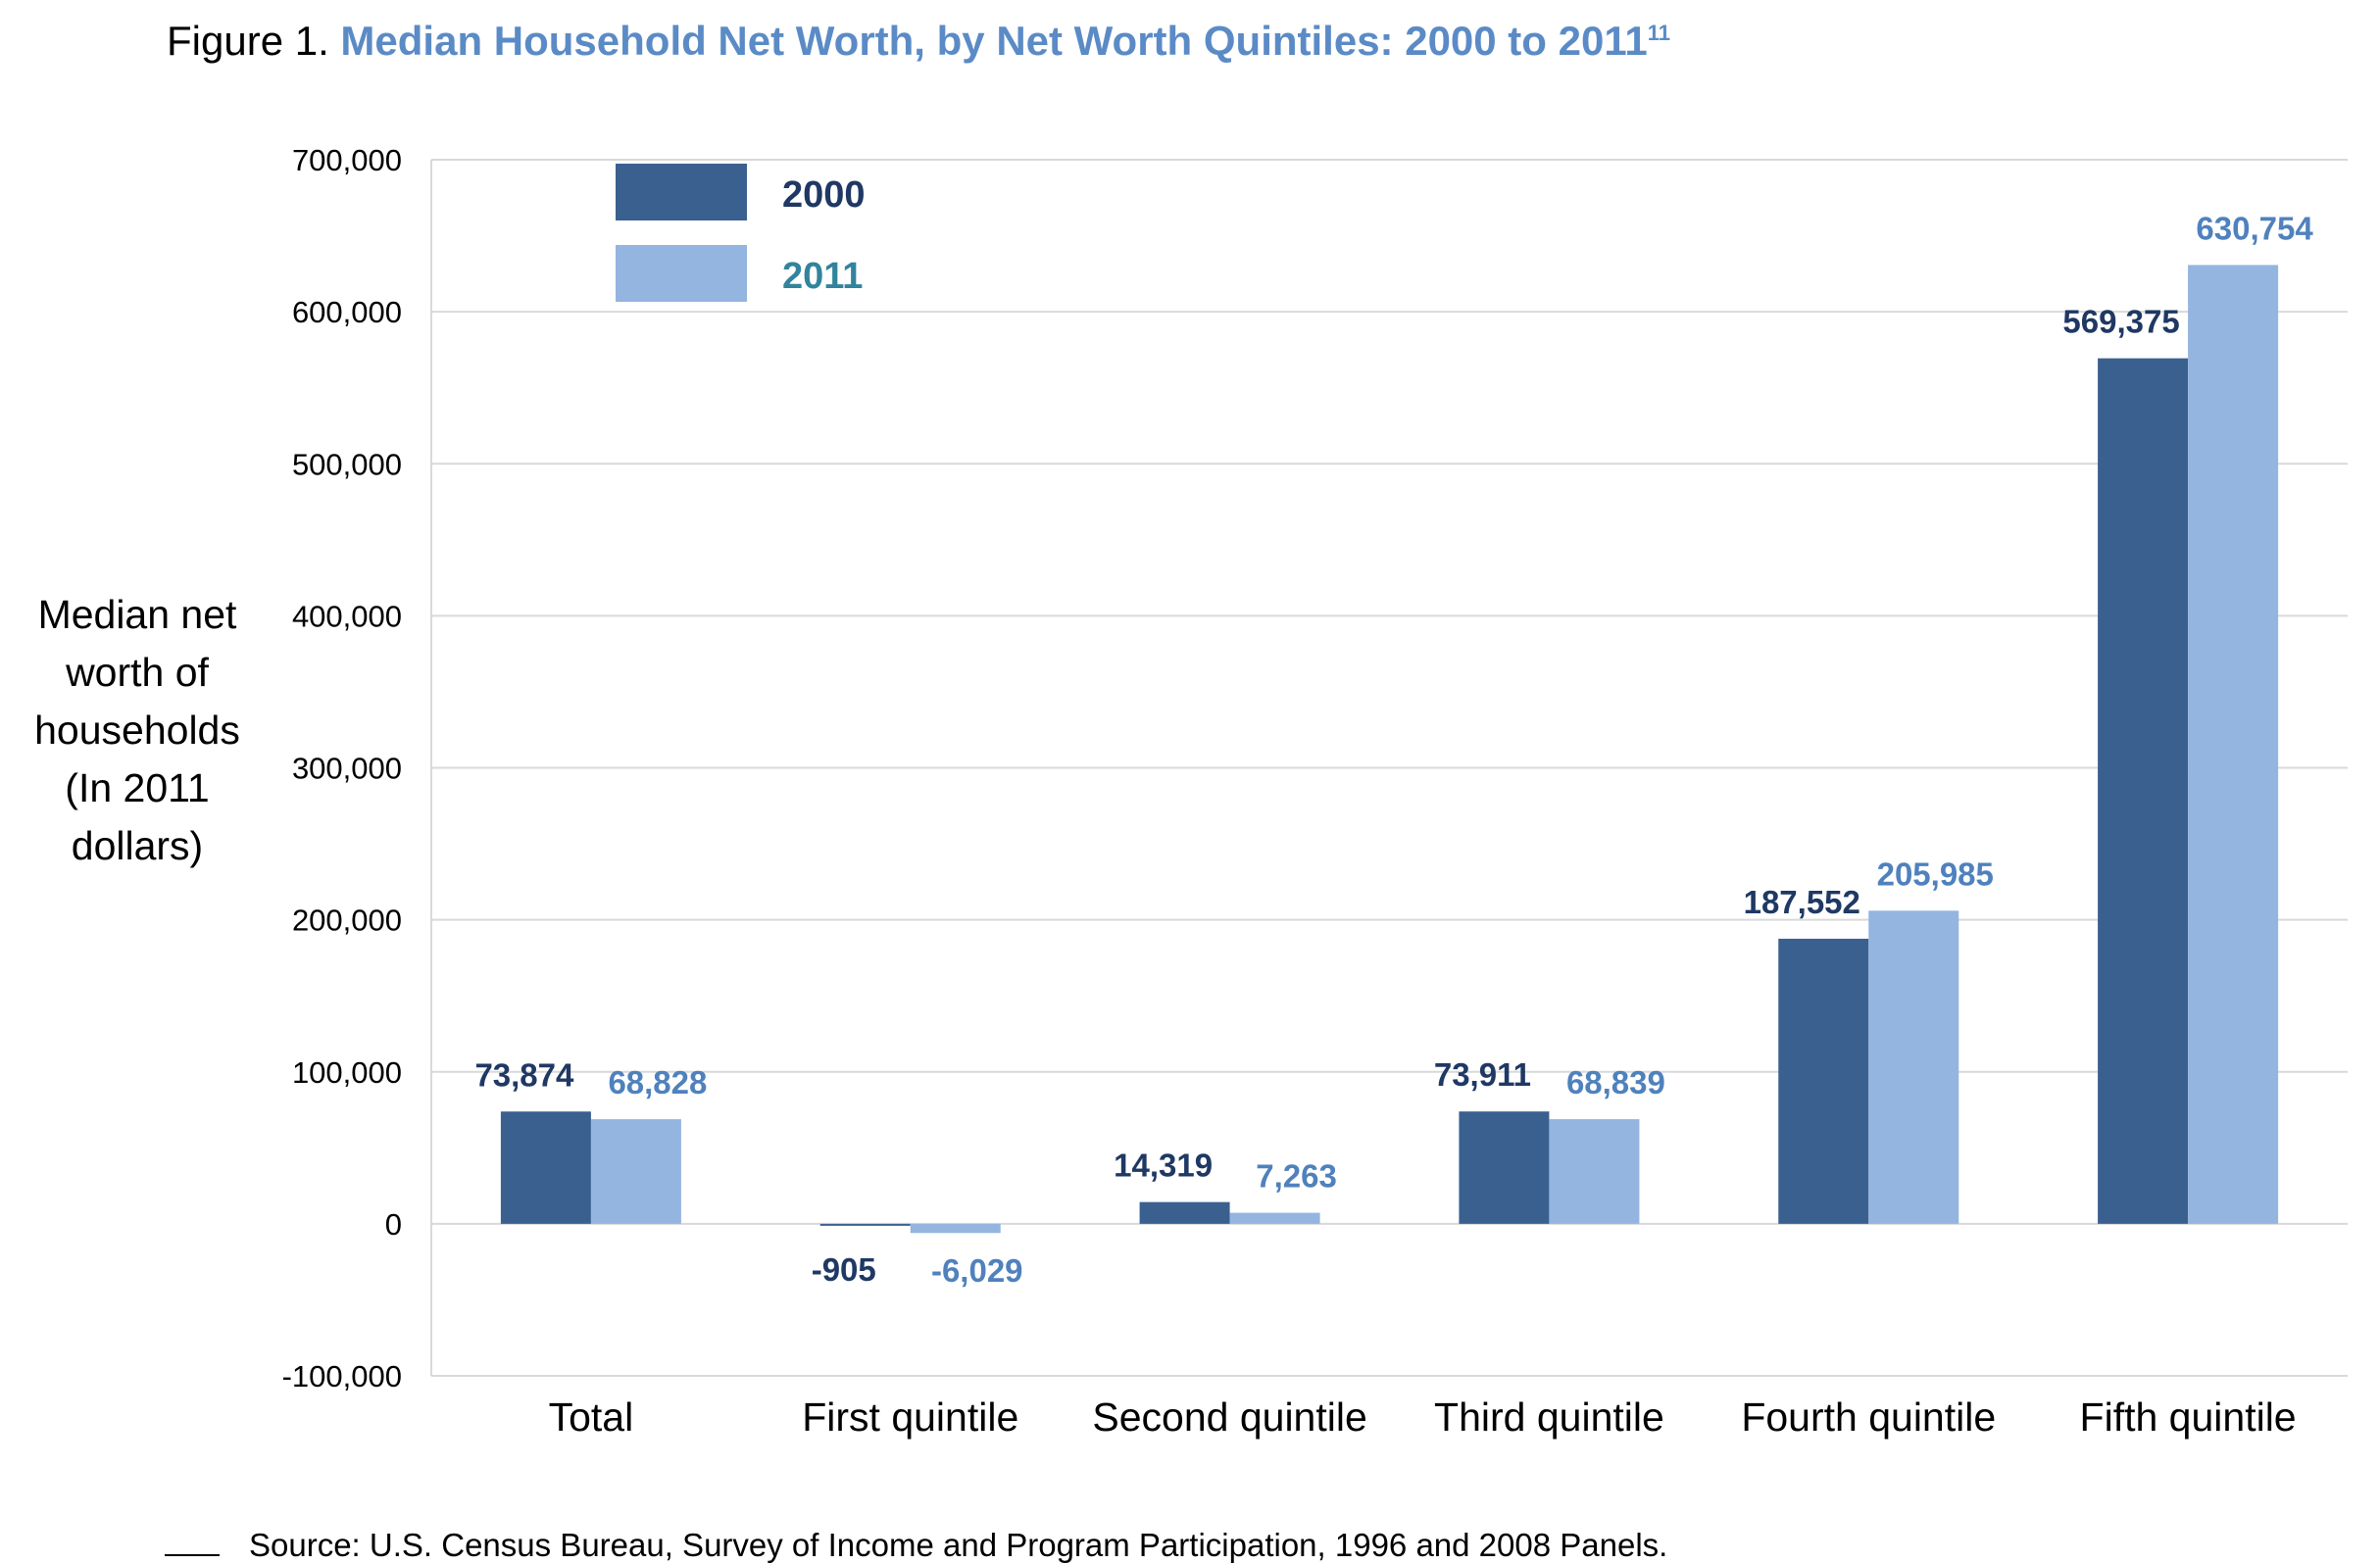 This screenshot has height=1564, width=2380. I want to click on x-tick-label: Total, so click(591, 1417).